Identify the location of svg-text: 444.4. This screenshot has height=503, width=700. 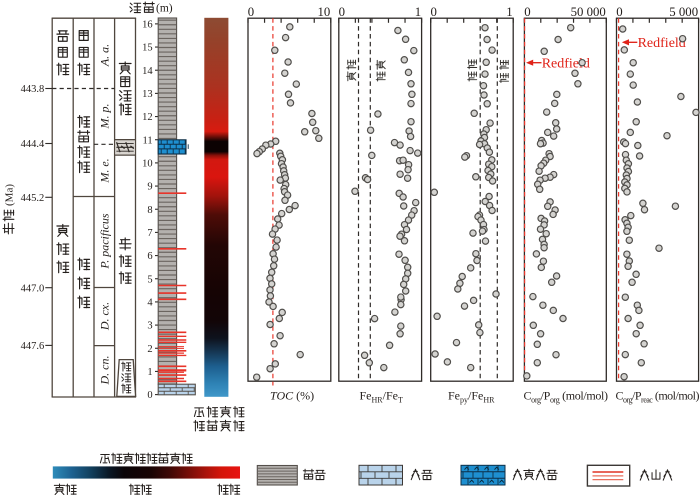
(33, 144).